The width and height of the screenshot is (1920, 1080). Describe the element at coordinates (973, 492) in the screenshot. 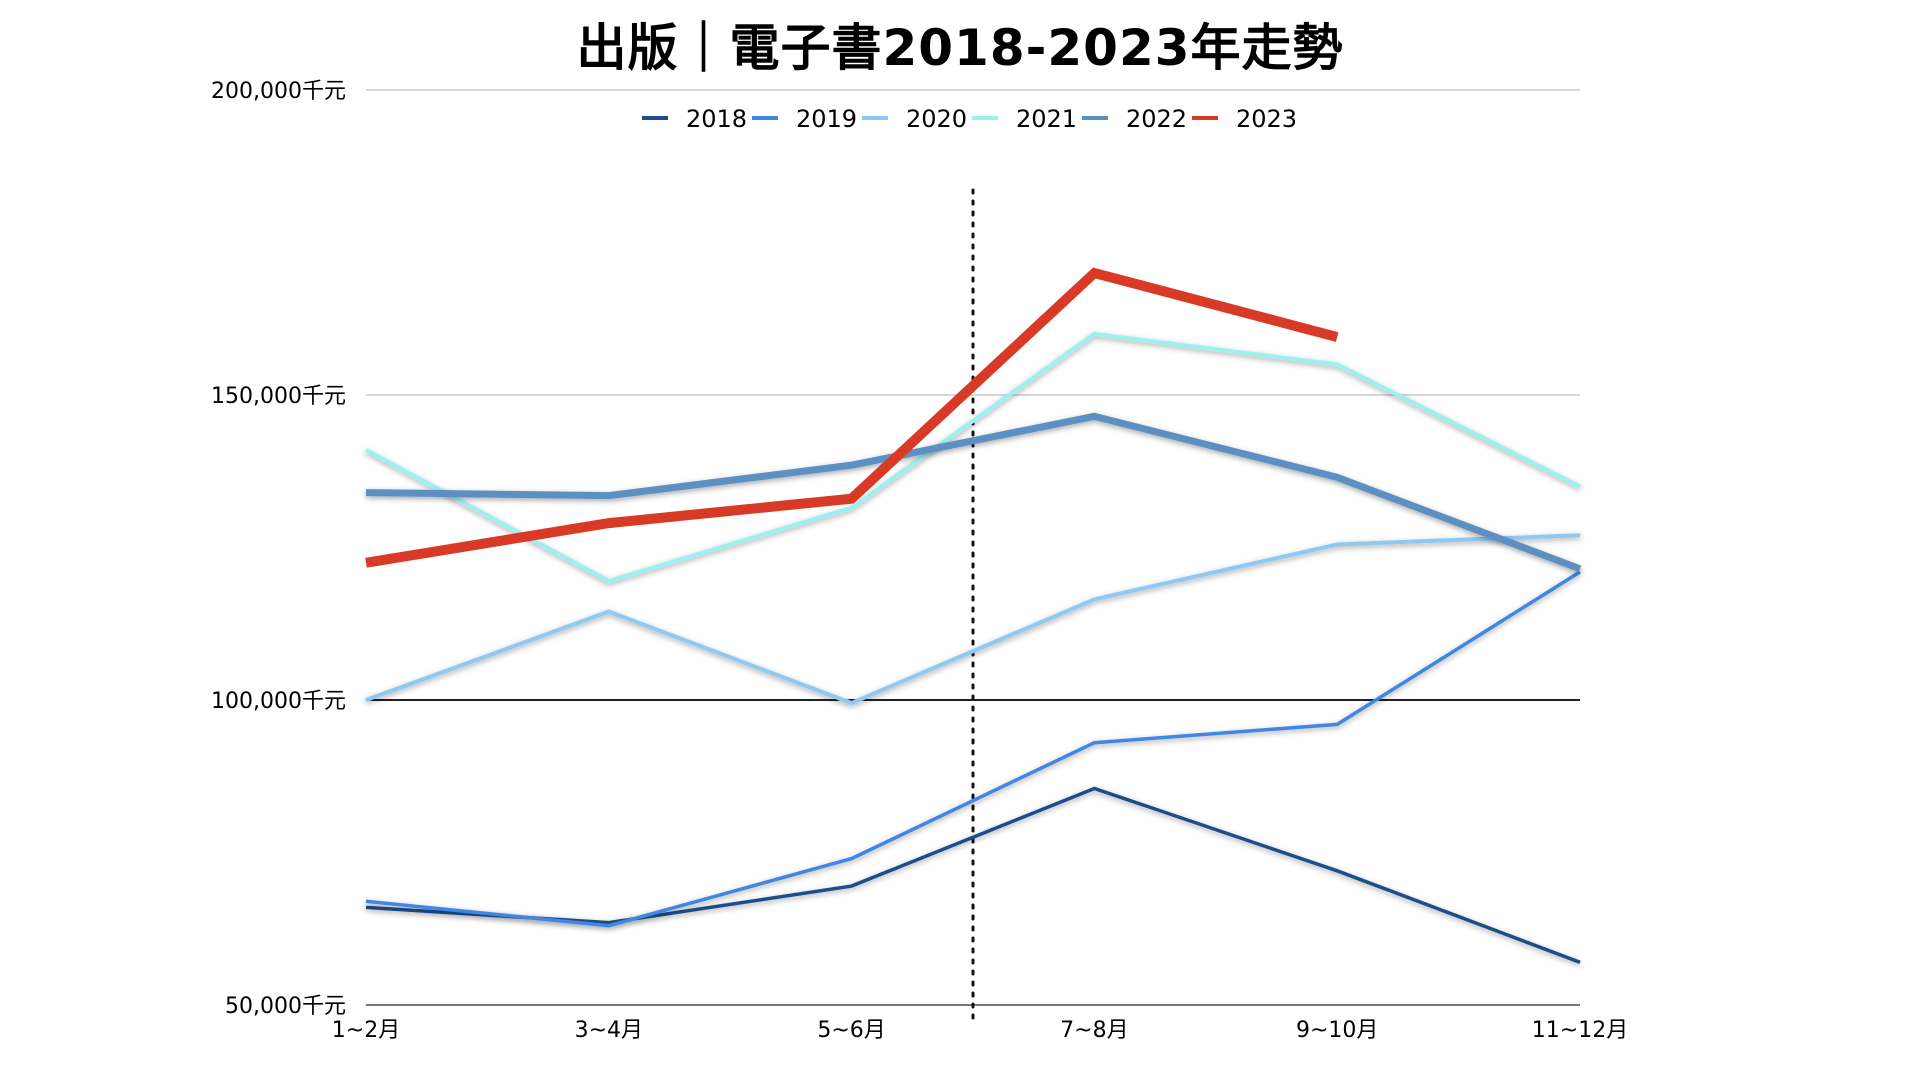

I see `series-line-2022` at that location.